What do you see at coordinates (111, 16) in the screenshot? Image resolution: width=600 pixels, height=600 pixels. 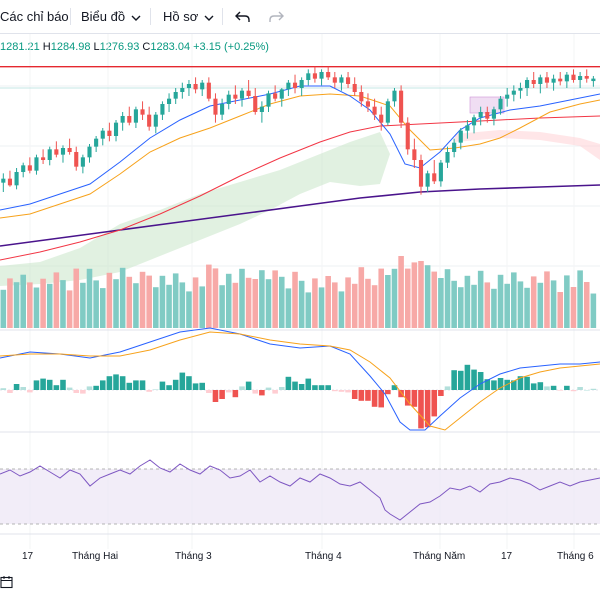 I see `chart-menu-button: Biểu đồ` at bounding box center [111, 16].